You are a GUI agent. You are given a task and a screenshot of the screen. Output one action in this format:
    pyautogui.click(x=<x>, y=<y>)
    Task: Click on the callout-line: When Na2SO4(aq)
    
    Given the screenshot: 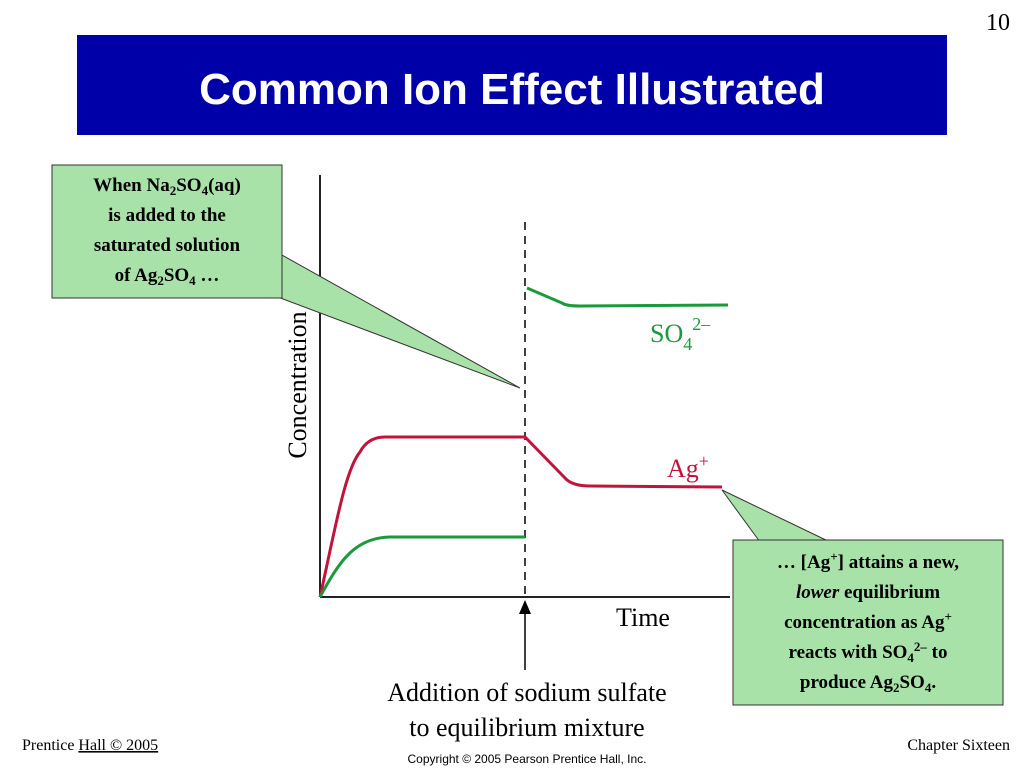 What is the action you would take?
    pyautogui.click(x=167, y=186)
    